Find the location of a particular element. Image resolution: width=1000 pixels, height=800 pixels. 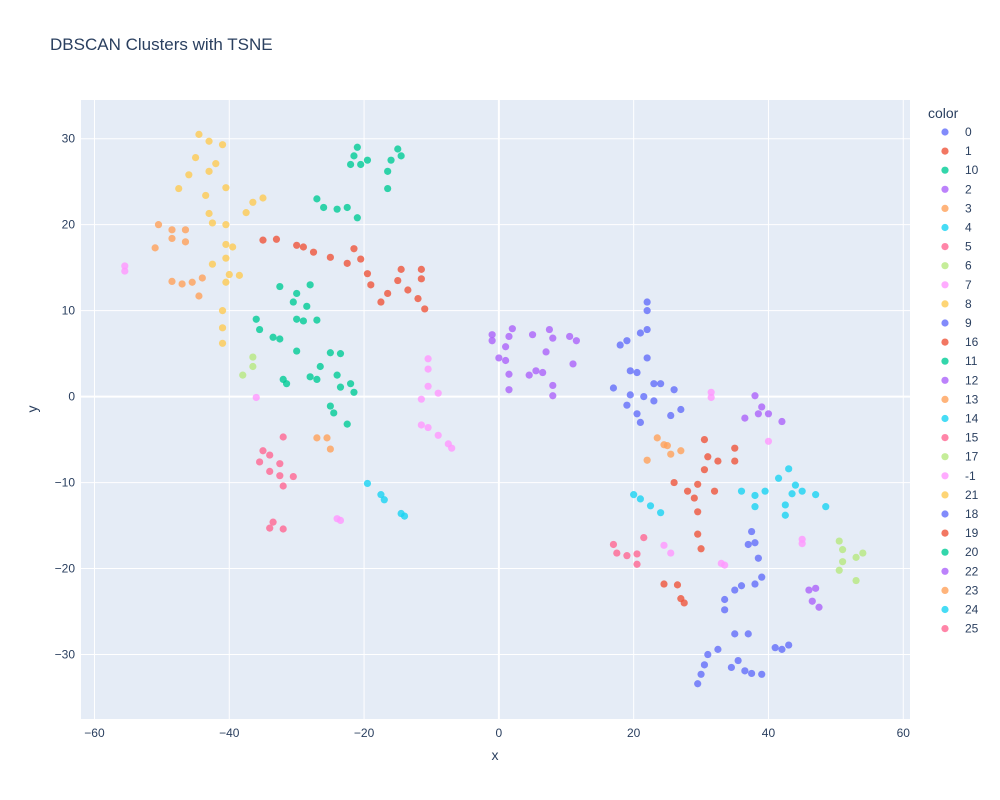

legend-item: 14 is located at coordinates (960, 419).